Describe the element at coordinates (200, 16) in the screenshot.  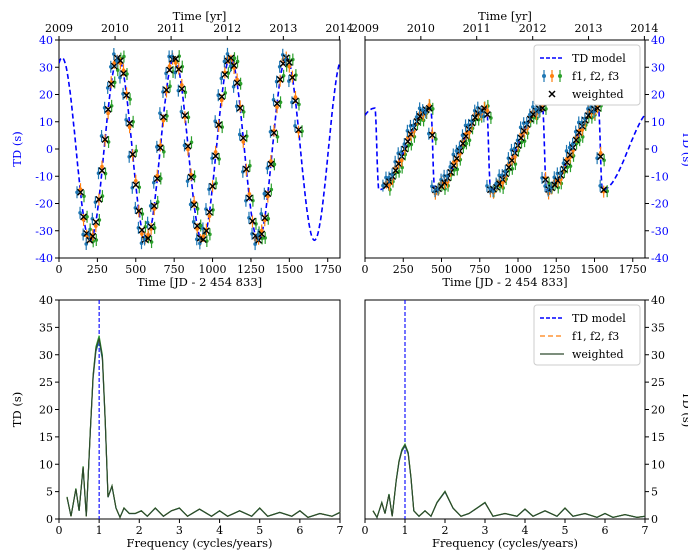
I see `top-axis-label: Time [yr]` at that location.